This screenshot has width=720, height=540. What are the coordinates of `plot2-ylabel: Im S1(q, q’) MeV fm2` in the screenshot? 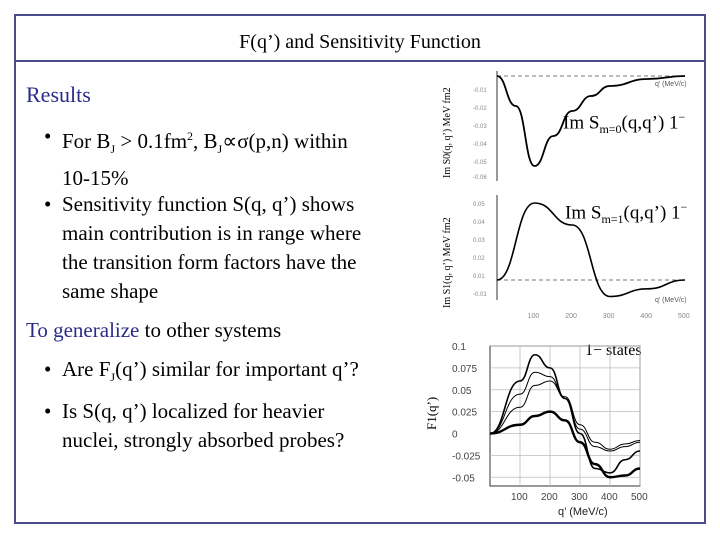 It's located at (447, 262).